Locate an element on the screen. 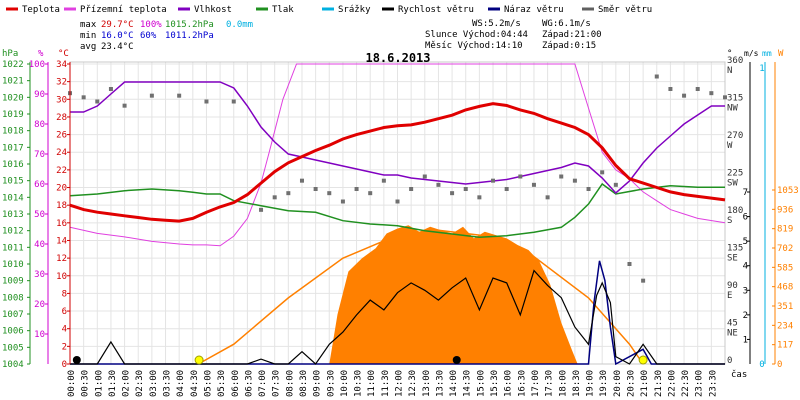  legend-label: Rychlost větru is located at coordinates (436, 10).